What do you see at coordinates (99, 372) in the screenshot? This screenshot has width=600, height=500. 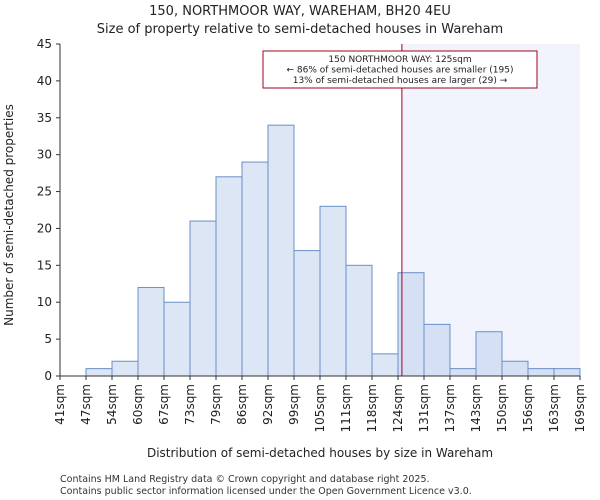 I see `bar-47sqm` at bounding box center [99, 372].